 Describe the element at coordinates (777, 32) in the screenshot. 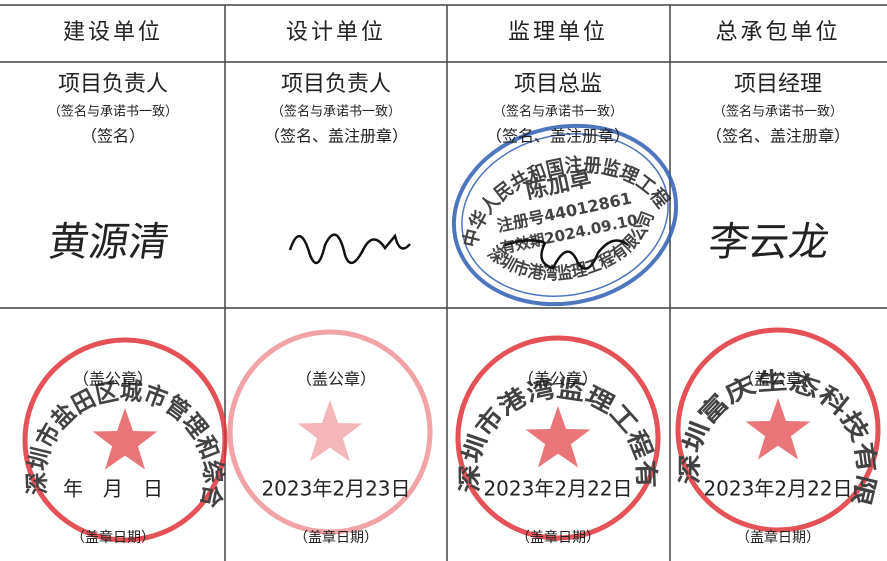

I see `column-header: 总承包单位` at that location.